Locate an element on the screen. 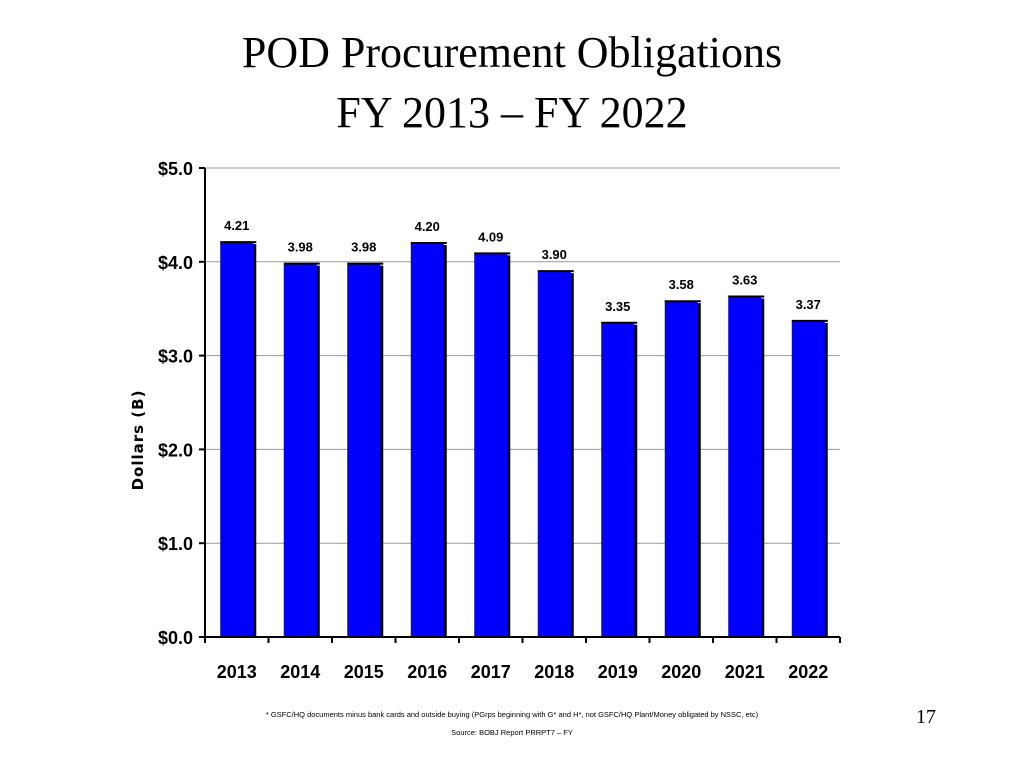 The width and height of the screenshot is (1024, 768). y-tick-label: $2.0 is located at coordinates (175, 450).